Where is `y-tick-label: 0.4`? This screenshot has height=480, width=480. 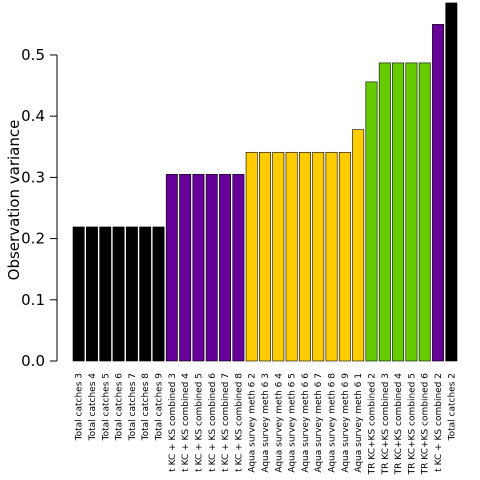
y-tick-label: 0.4 is located at coordinates (33, 116).